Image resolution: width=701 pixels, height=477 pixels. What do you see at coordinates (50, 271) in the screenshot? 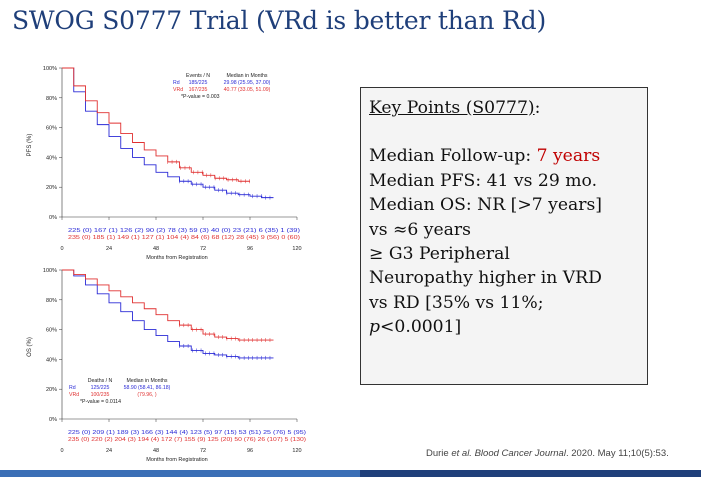
I see `os-y-tick-label: 100%` at bounding box center [50, 271].